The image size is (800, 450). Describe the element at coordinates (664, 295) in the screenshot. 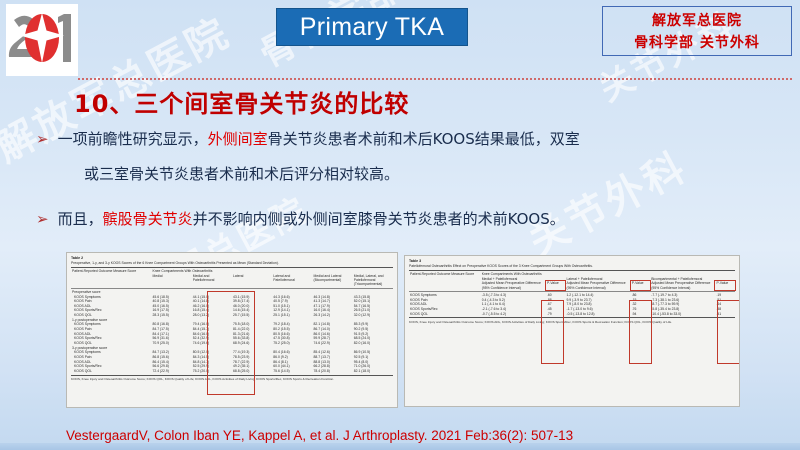

I see `cell: -7.7 (-19.7 to 4.3)` at that location.